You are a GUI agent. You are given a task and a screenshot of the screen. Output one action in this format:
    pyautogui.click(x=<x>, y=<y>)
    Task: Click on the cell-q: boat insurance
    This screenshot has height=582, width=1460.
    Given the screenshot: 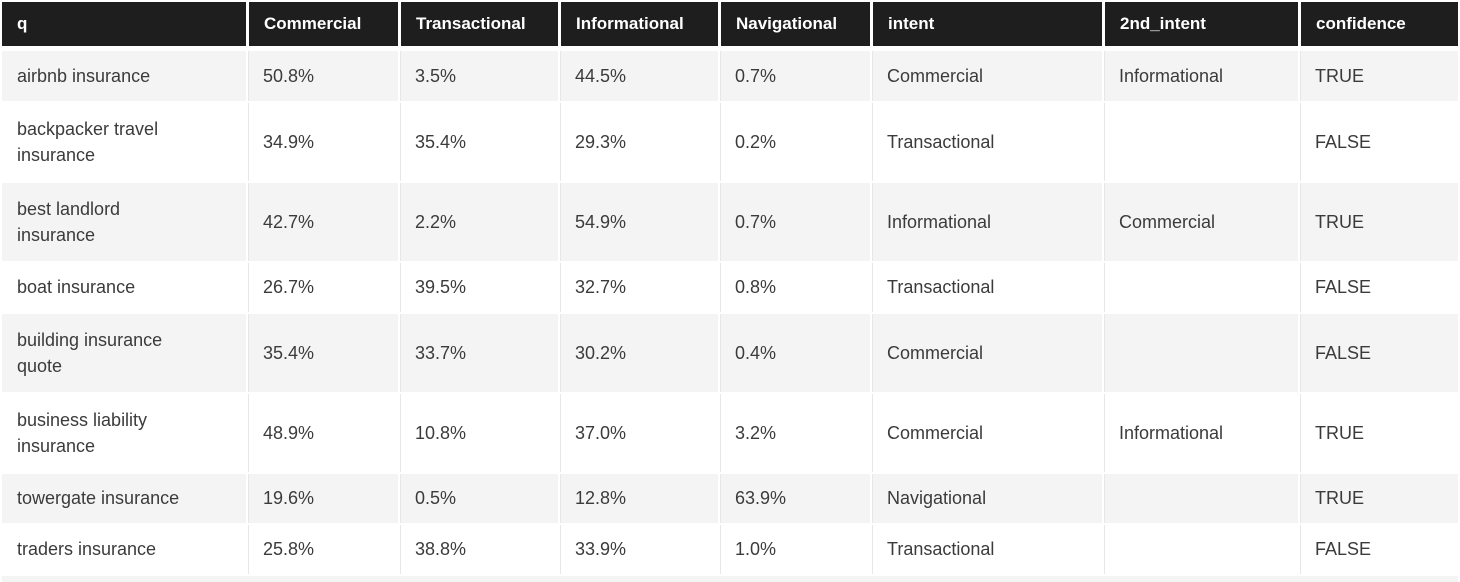 What is the action you would take?
    pyautogui.click(x=124, y=286)
    